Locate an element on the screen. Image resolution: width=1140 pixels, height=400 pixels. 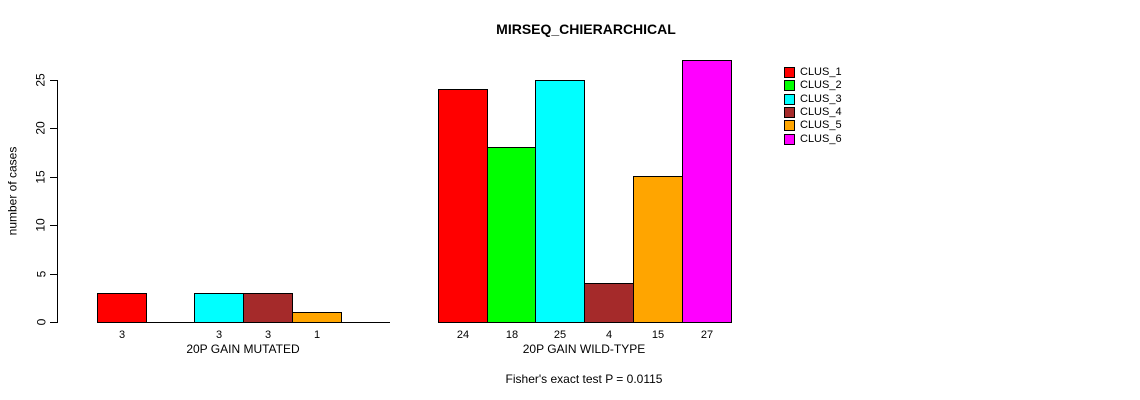
bar-value-label: 27 is located at coordinates (707, 335).